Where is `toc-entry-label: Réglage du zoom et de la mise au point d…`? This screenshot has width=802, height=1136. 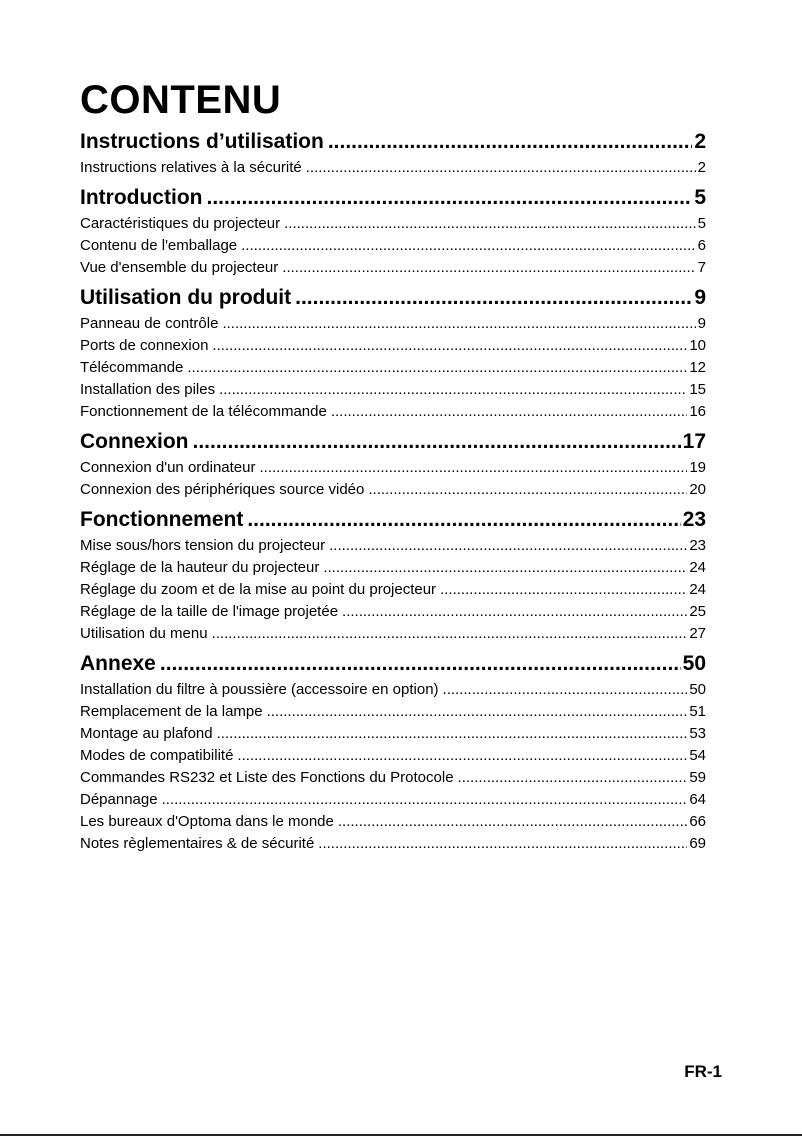
toc-entry-label: Réglage du zoom et de la mise au point d… is located at coordinates (258, 589).